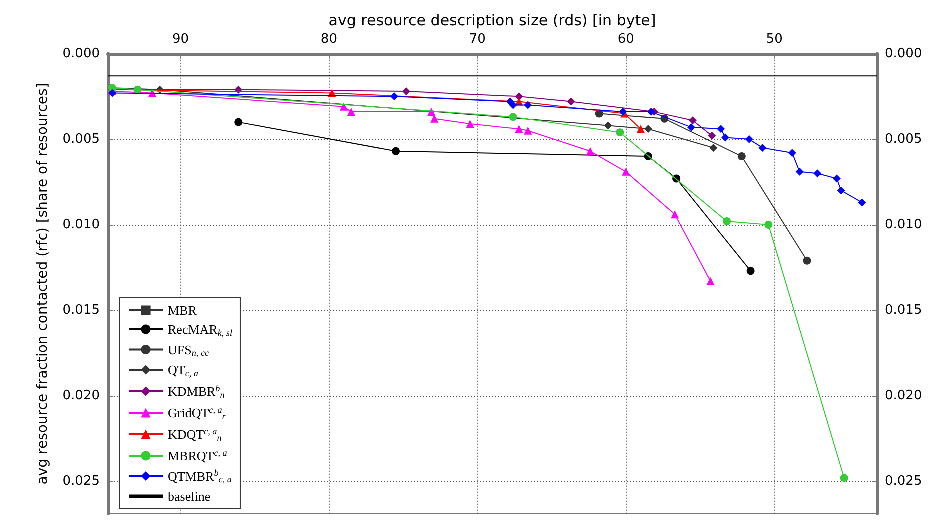 The height and width of the screenshot is (525, 947). What do you see at coordinates (626, 39) in the screenshot?
I see `x-tick-label: 60` at bounding box center [626, 39].